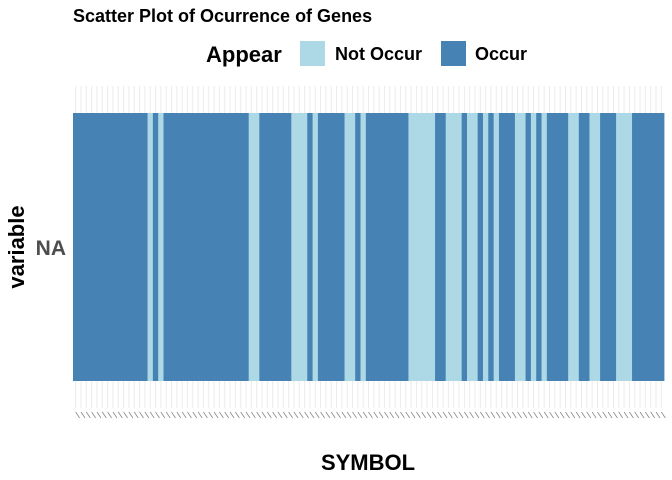 The width and height of the screenshot is (672, 480). What do you see at coordinates (378, 54) in the screenshot?
I see `legend-label-not-occur: Not Occur` at bounding box center [378, 54].